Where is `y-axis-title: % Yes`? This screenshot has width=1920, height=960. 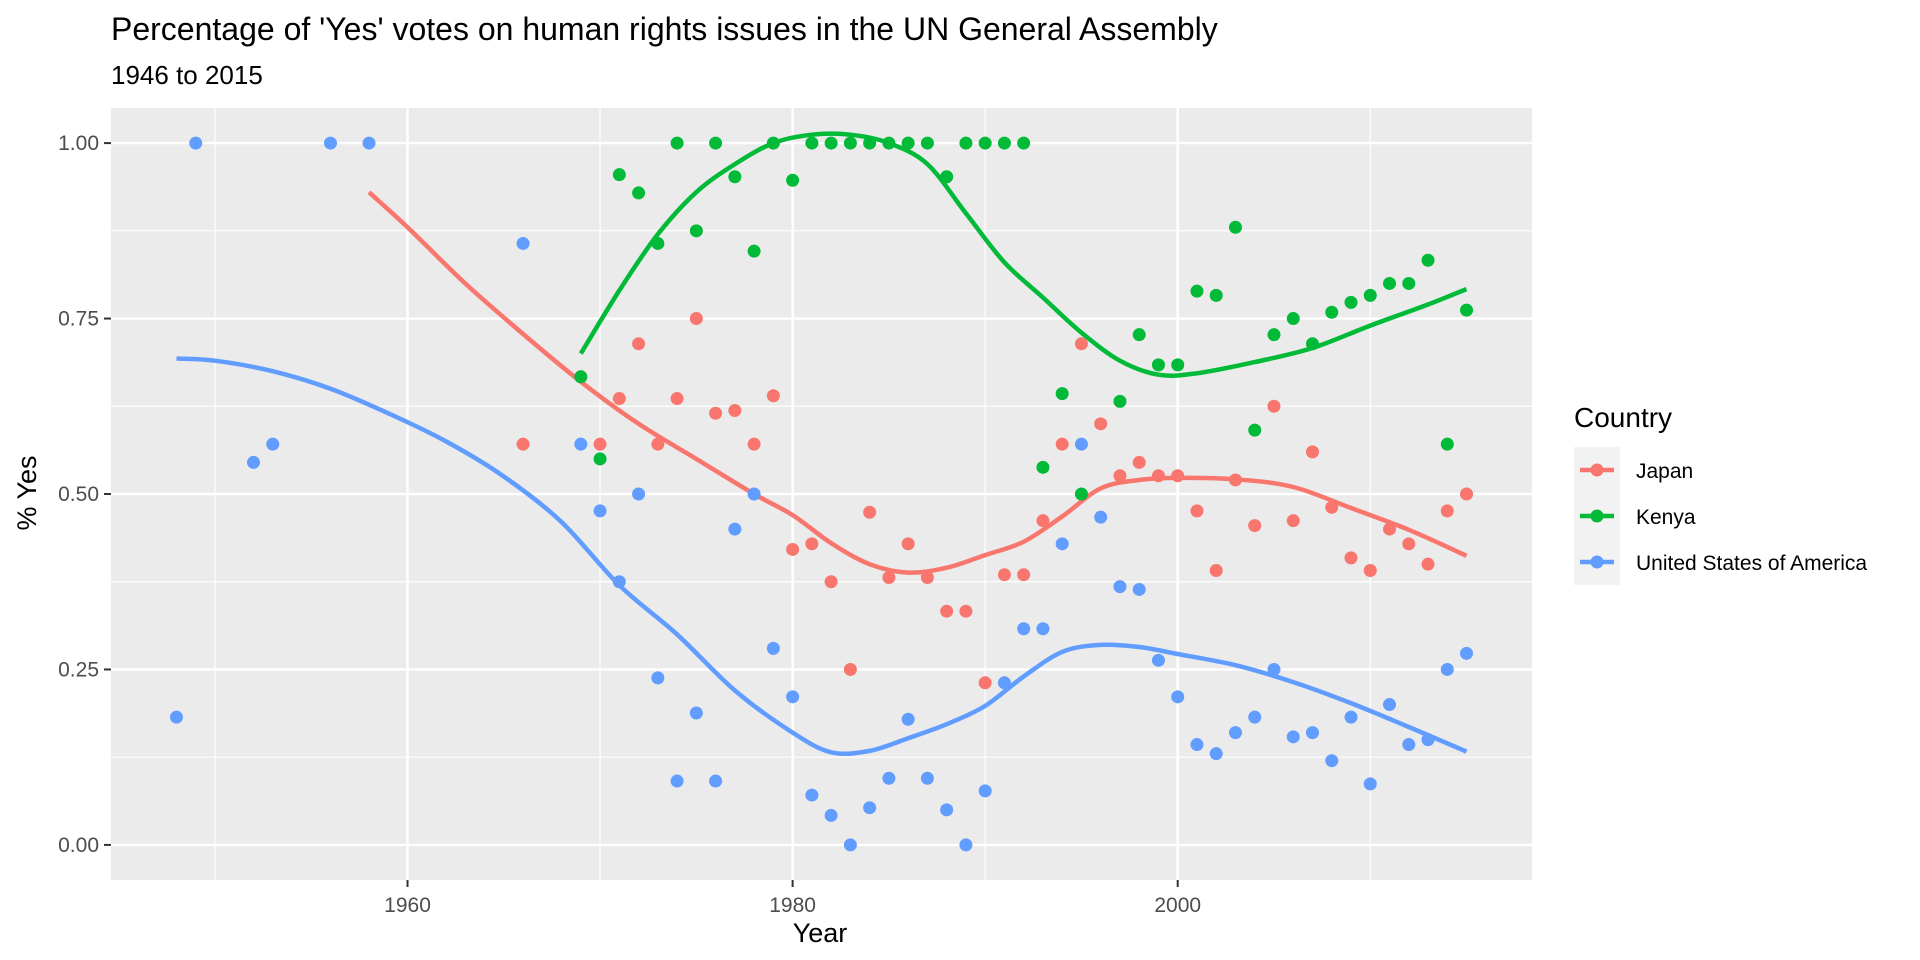 y-axis-title: % Yes is located at coordinates (27, 492).